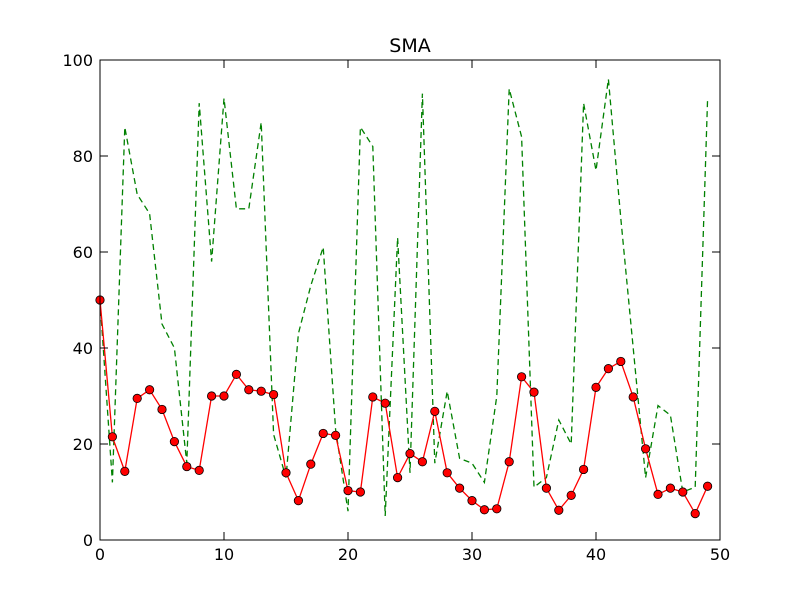 Image resolution: width=800 pixels, height=600 pixels. Describe the element at coordinates (83, 252) in the screenshot. I see `y-tick-label: 60` at that location.